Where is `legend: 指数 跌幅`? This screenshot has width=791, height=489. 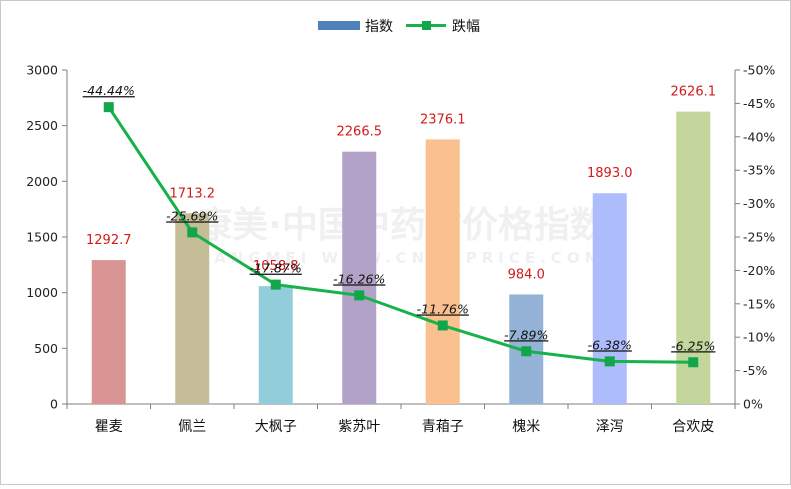
legend: 指数 跌幅 is located at coordinates (399, 27).